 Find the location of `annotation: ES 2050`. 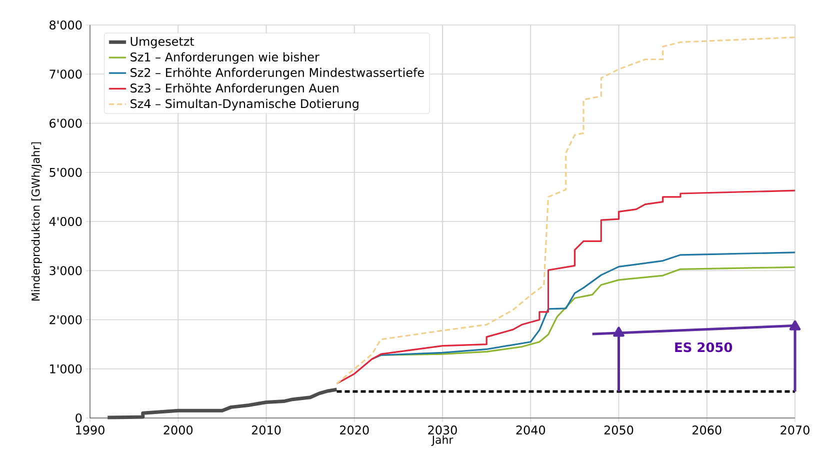

annotation: ES 2050 is located at coordinates (703, 347).